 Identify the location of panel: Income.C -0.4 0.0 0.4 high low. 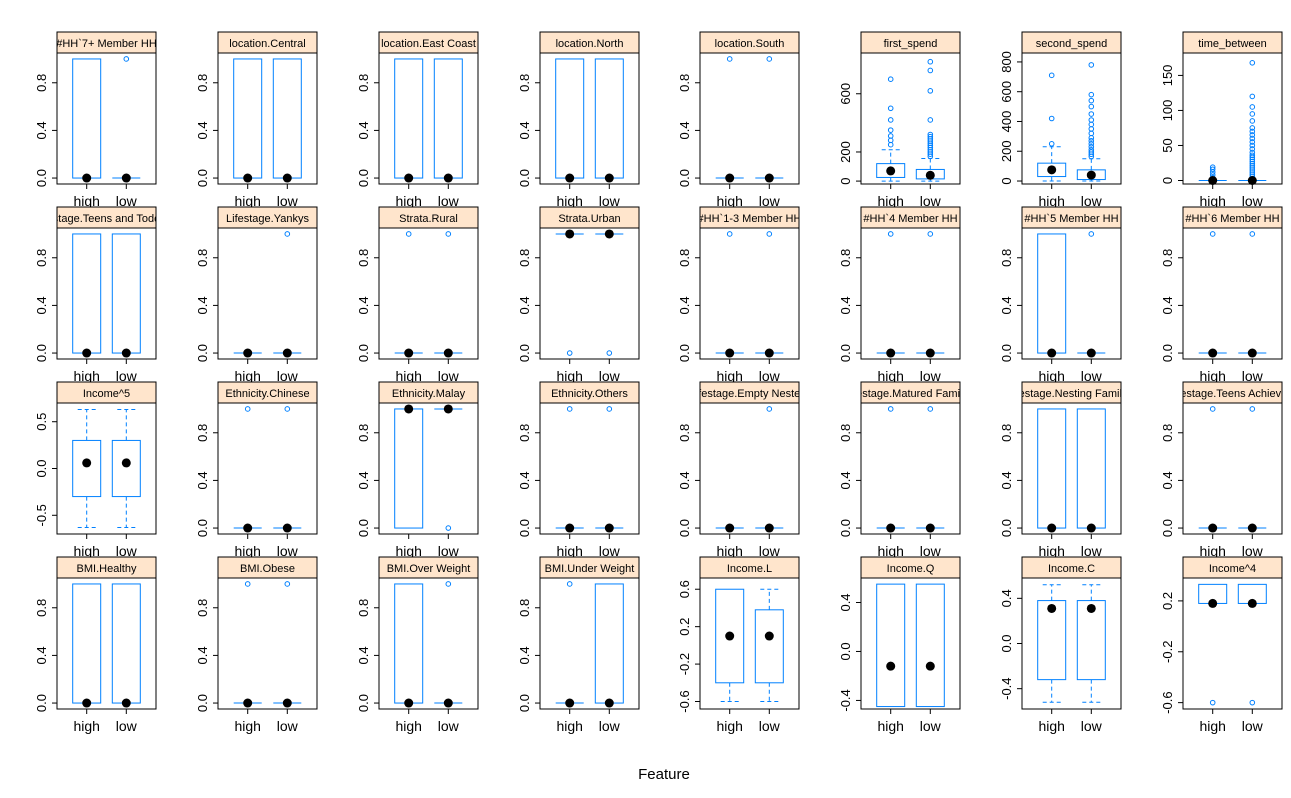
(1060, 645).